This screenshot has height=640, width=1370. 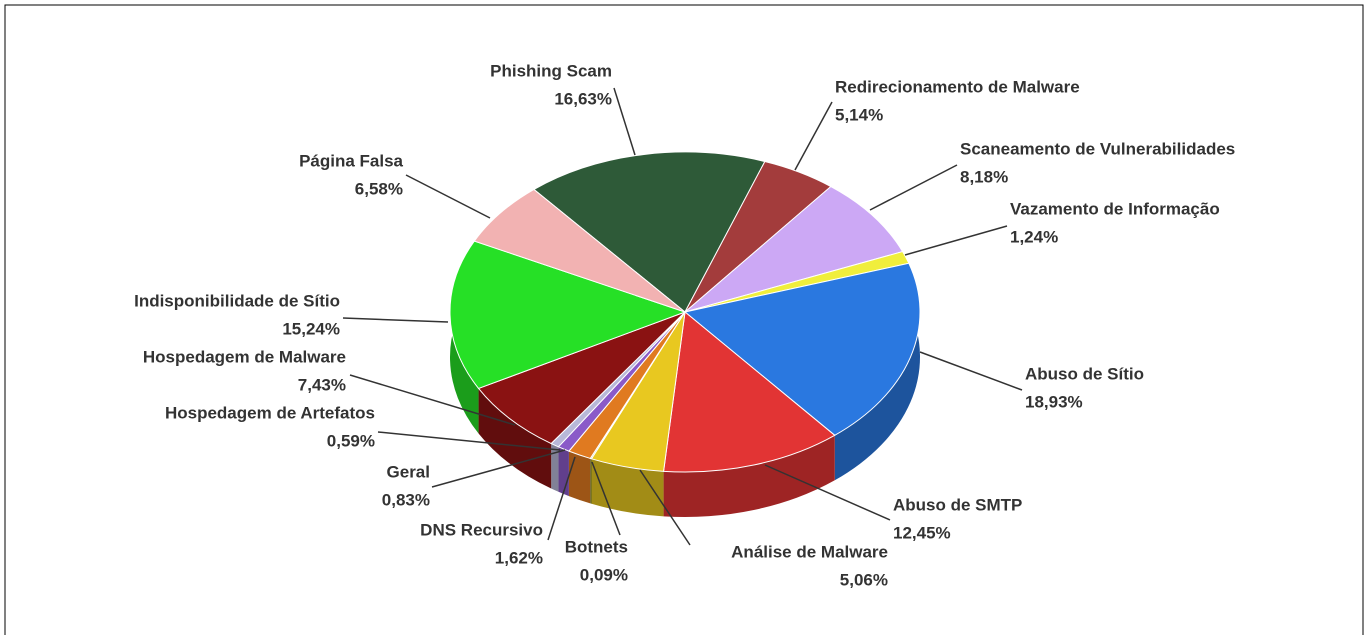 I want to click on slice-label: Abuso de Sítio, so click(x=1084, y=373).